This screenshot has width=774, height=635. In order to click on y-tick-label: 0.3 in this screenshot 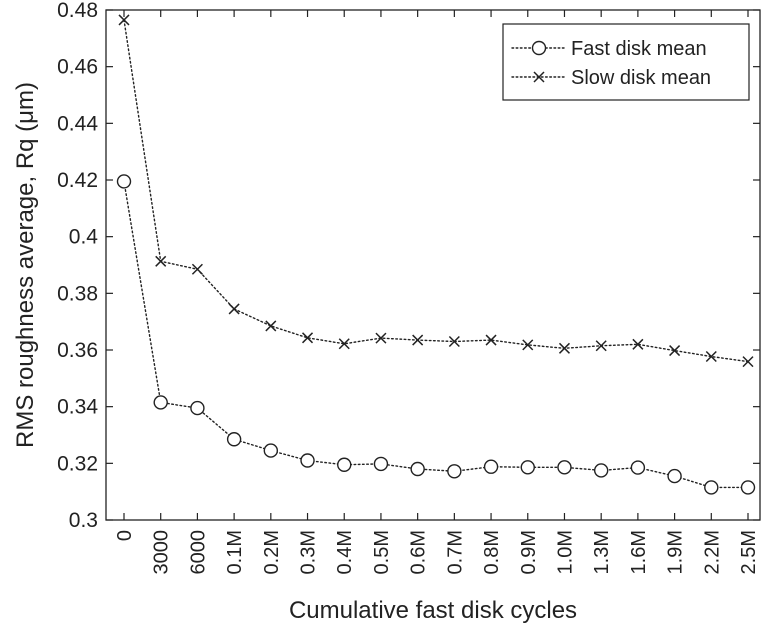, I will do `click(83, 520)`.